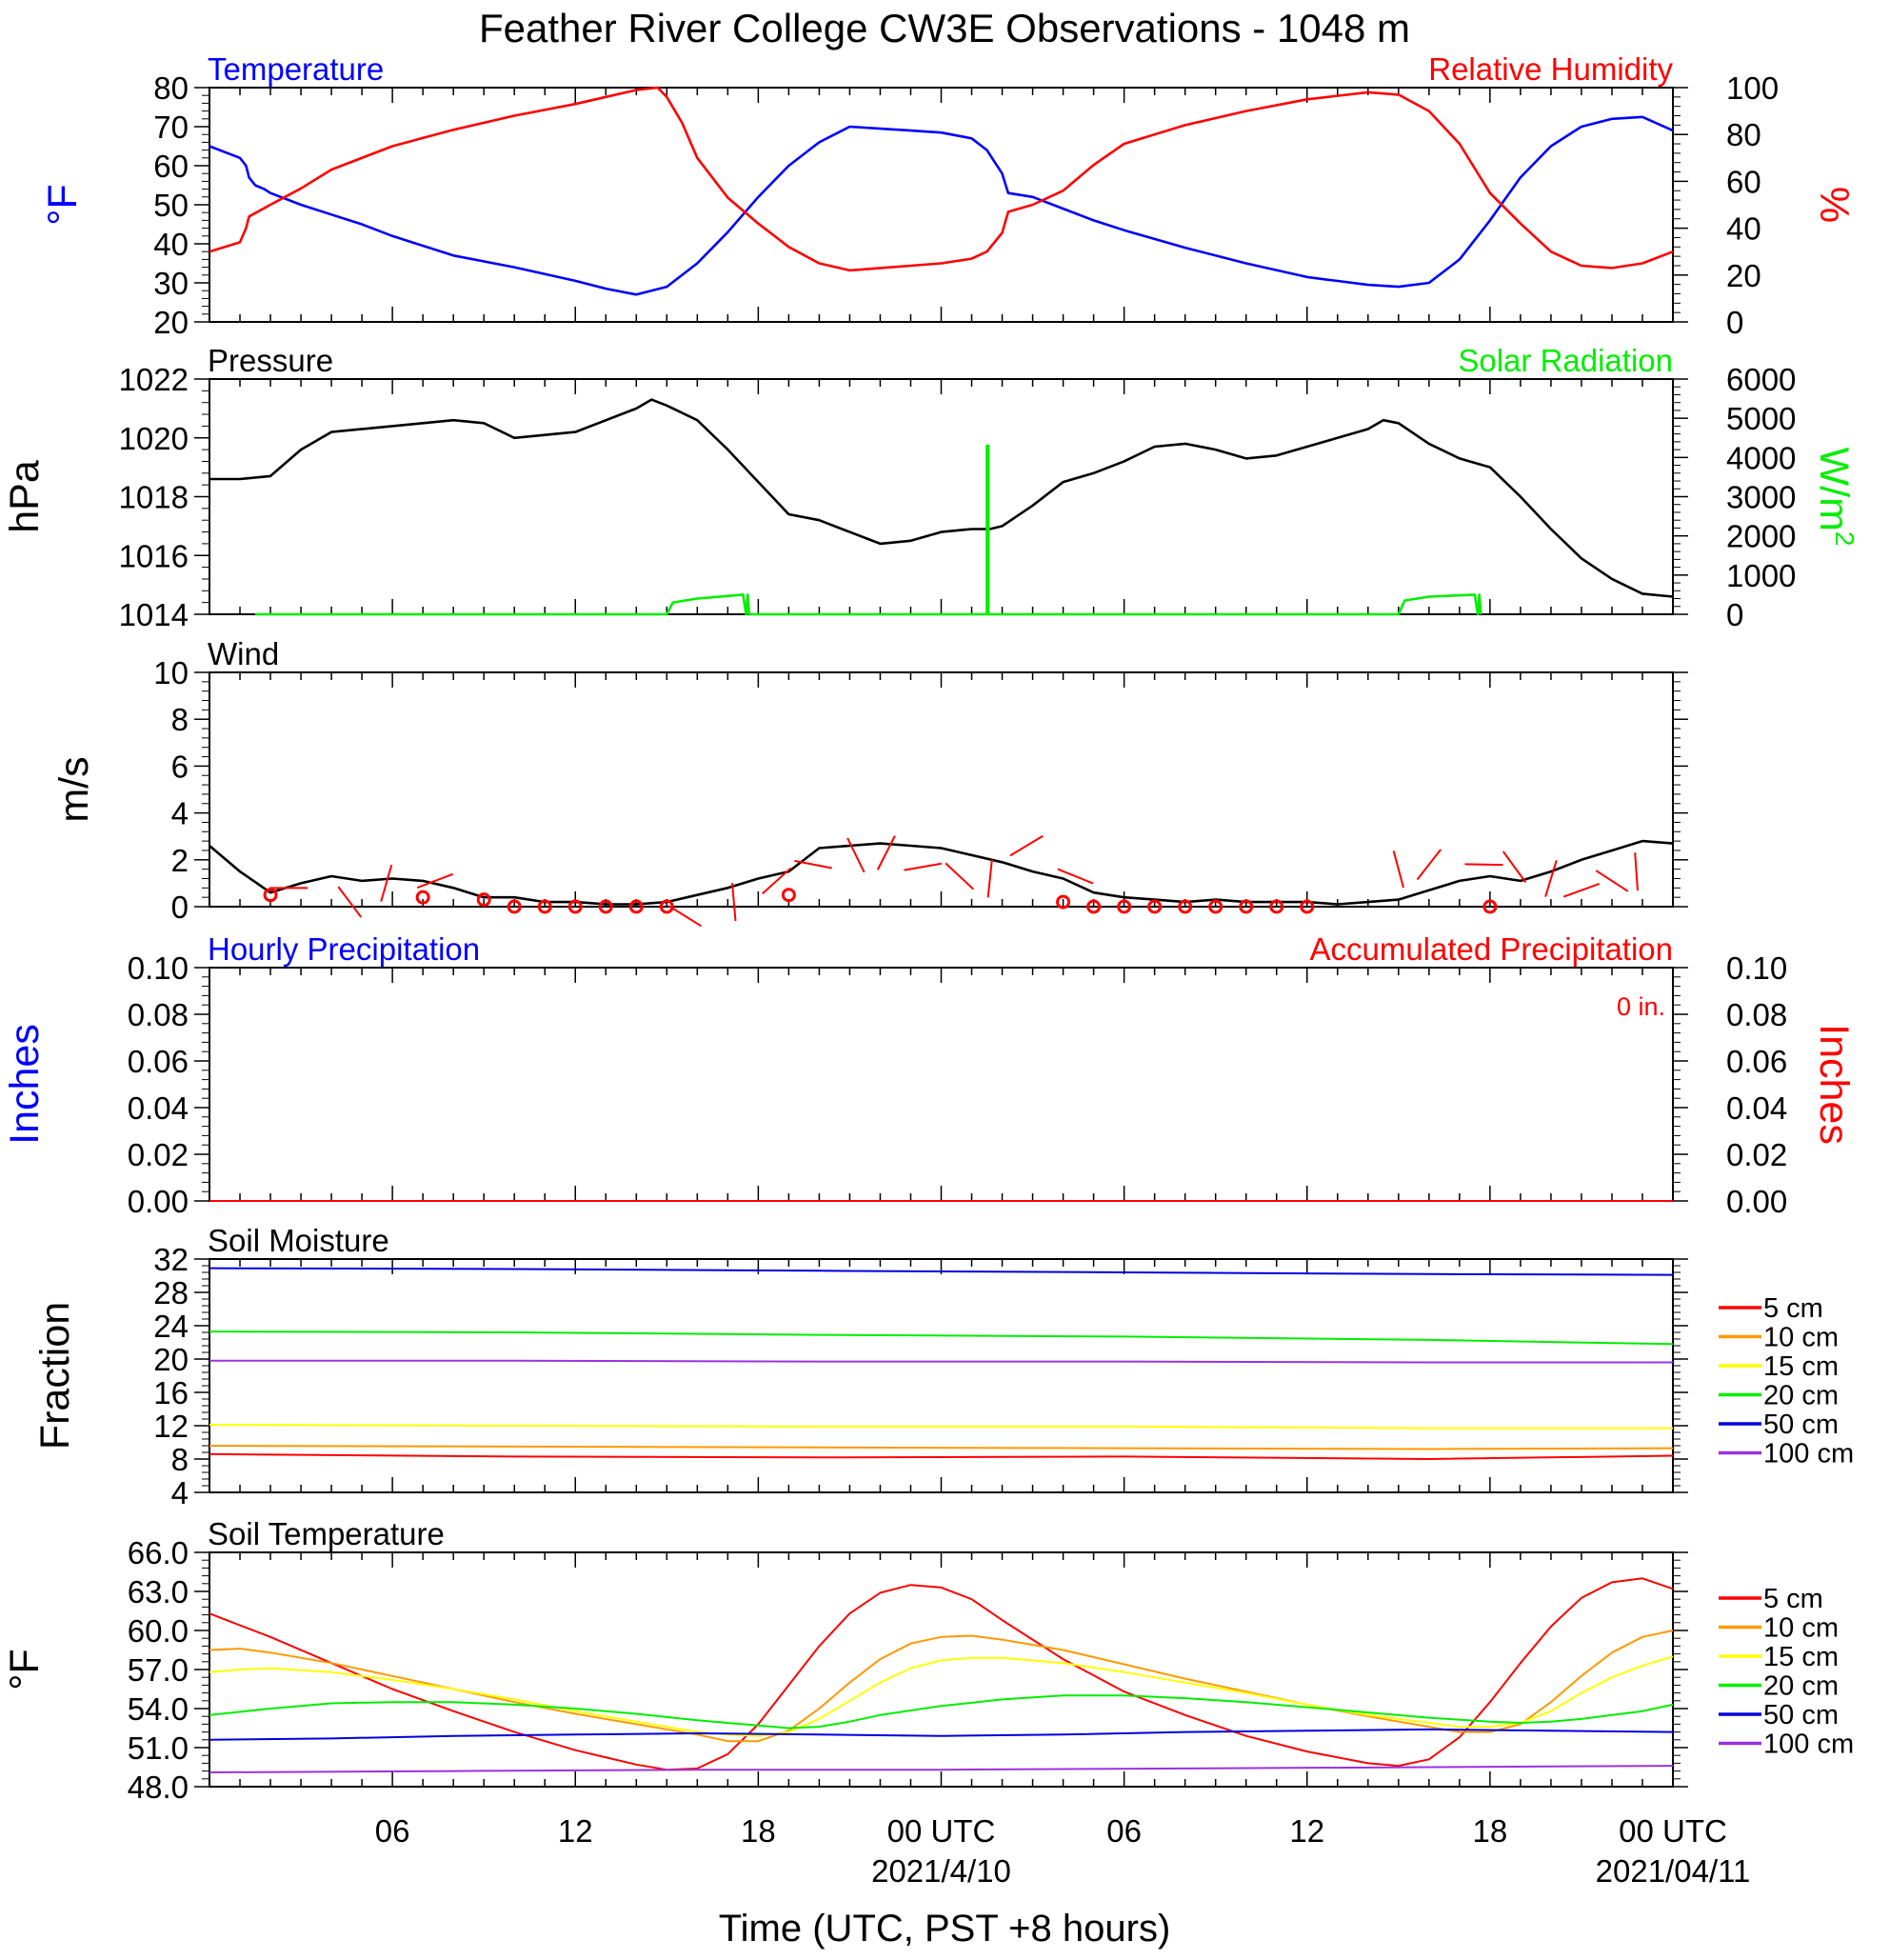 Image resolution: width=1890 pixels, height=1960 pixels. I want to click on panel-title-left: Pressure, so click(270, 360).